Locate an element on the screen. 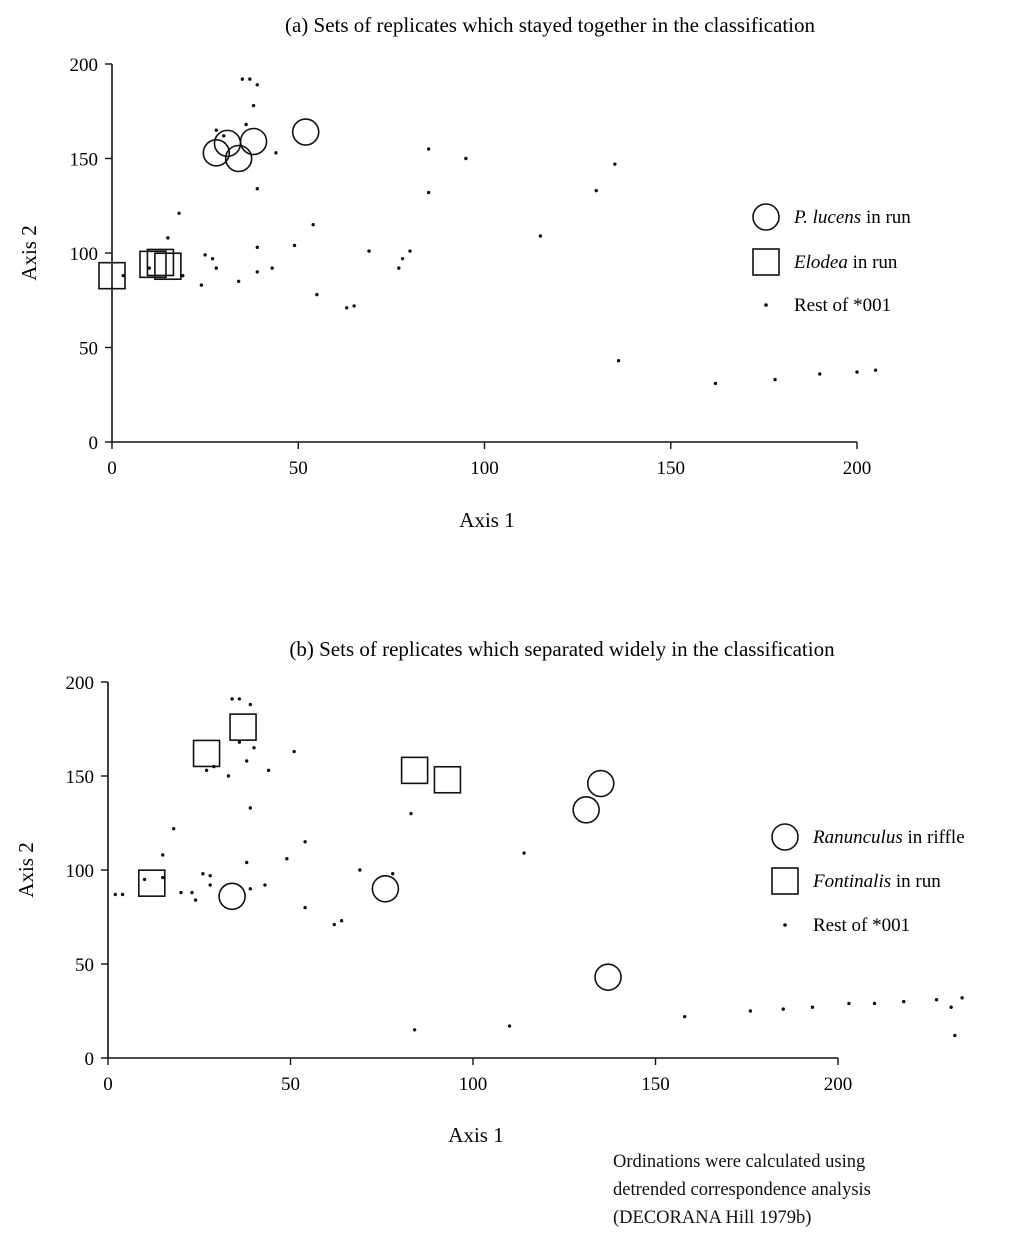 This screenshot has width=1017, height=1257. a-circle-marker is located at coordinates (238, 158).